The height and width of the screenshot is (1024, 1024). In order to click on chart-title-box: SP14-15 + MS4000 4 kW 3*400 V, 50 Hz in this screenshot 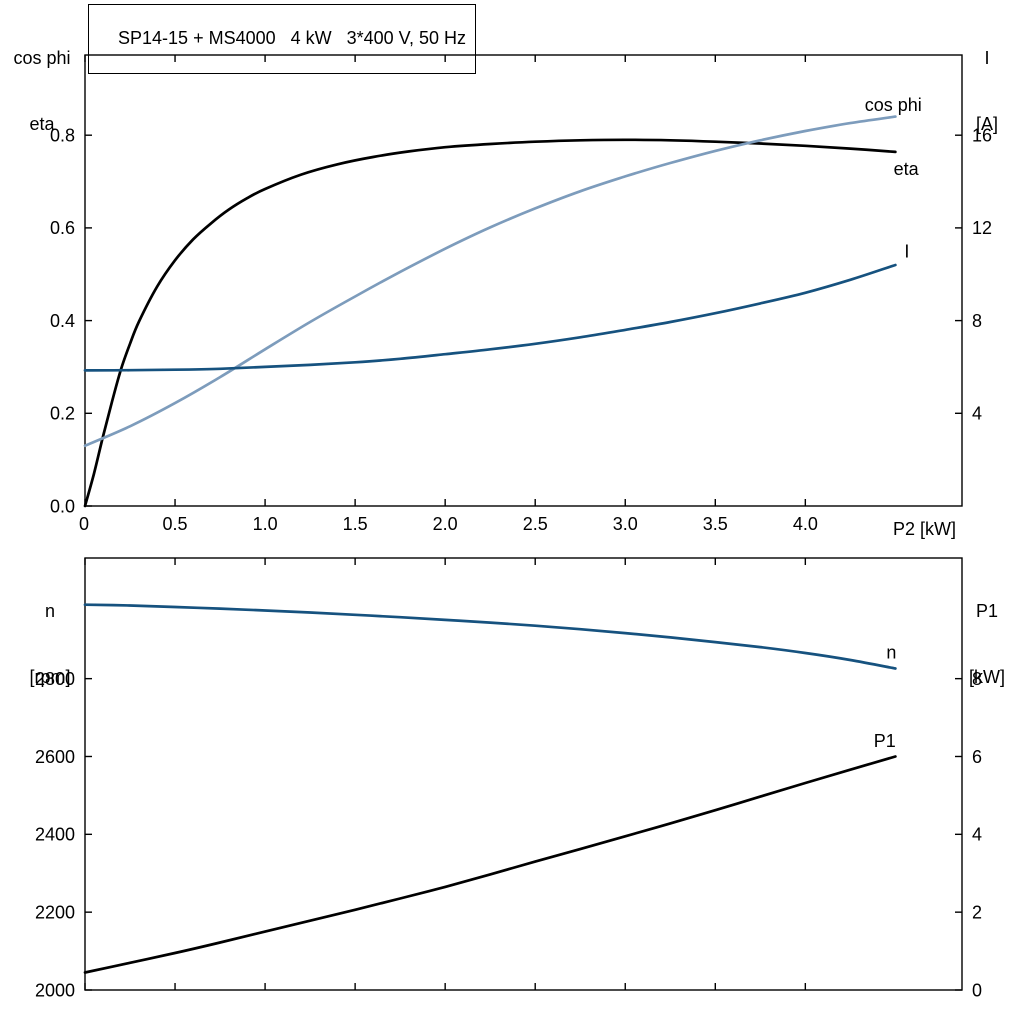, I will do `click(282, 39)`.